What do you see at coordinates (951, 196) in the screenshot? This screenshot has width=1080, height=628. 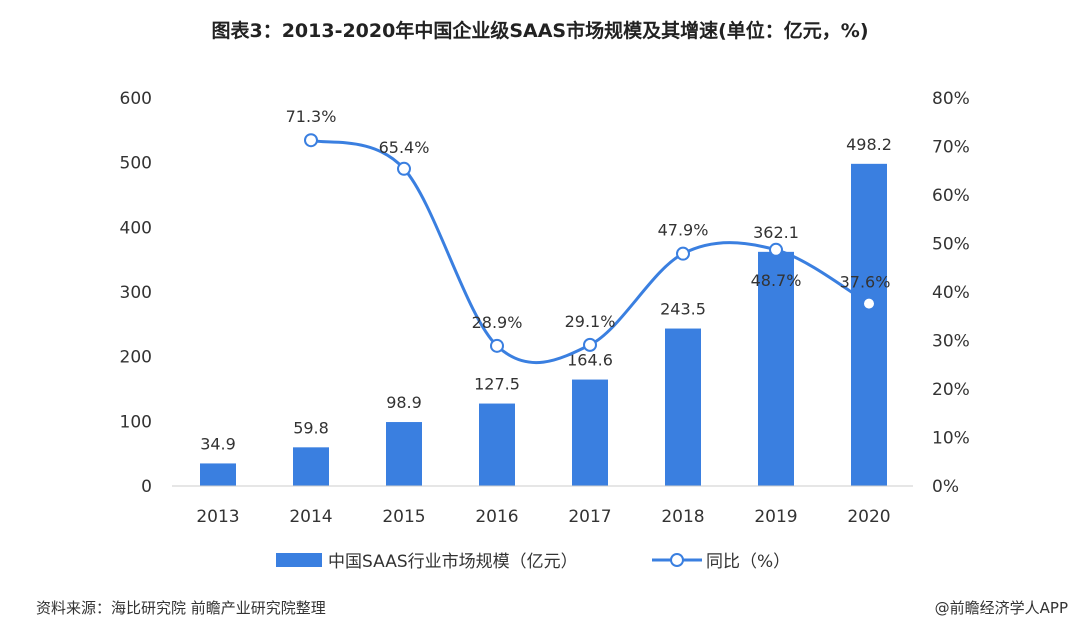 I see `right-tick-label: 60%` at bounding box center [951, 196].